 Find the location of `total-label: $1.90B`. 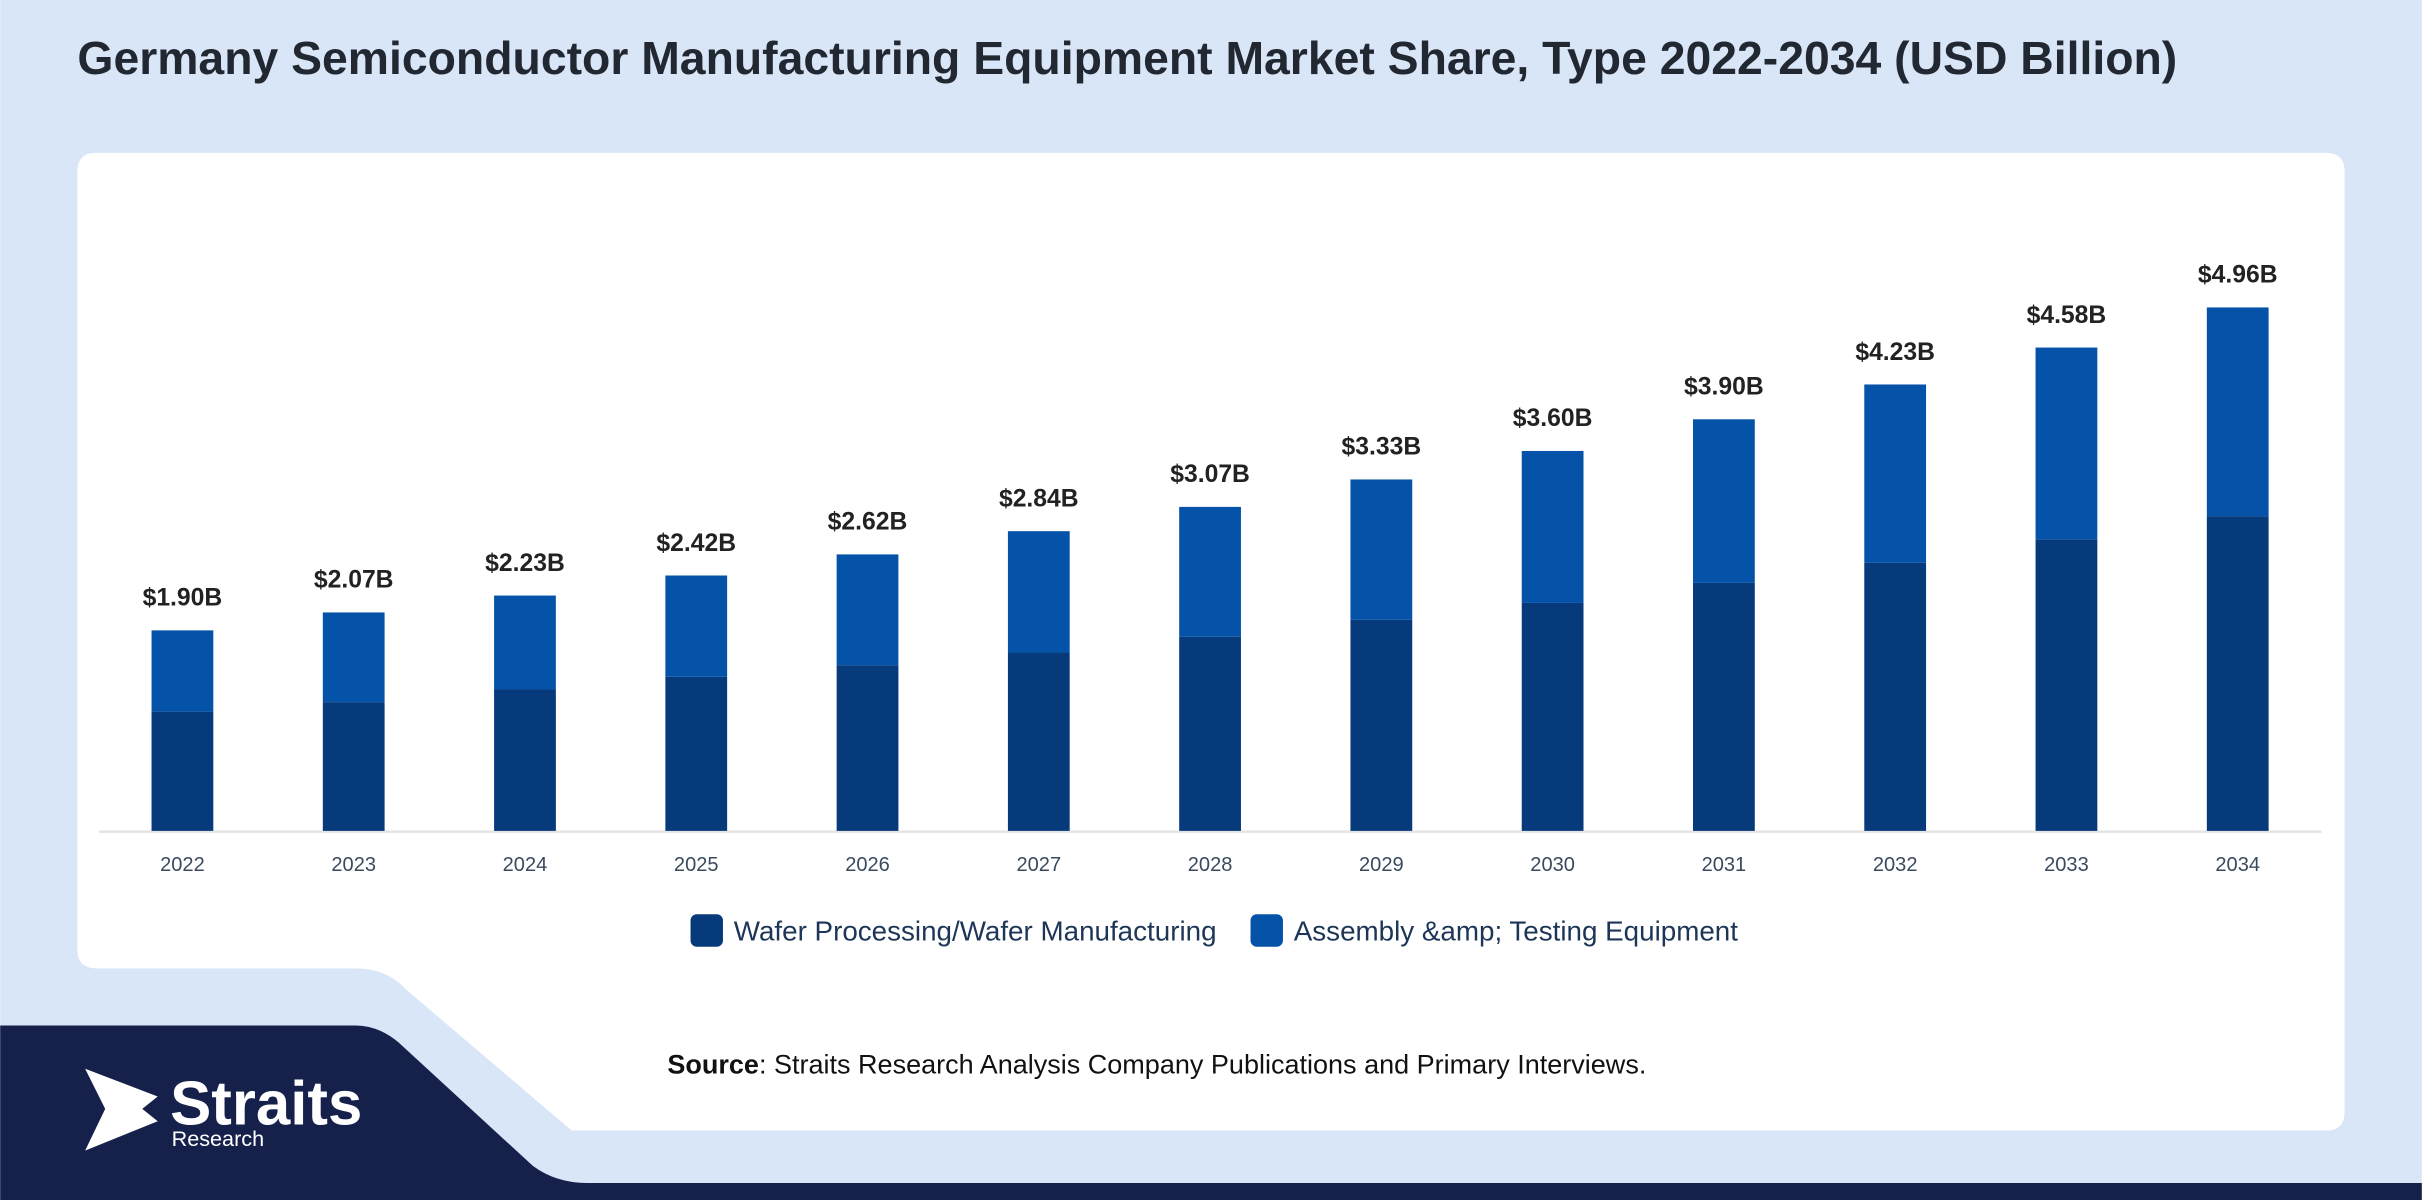

total-label: $1.90B is located at coordinates (183, 598).